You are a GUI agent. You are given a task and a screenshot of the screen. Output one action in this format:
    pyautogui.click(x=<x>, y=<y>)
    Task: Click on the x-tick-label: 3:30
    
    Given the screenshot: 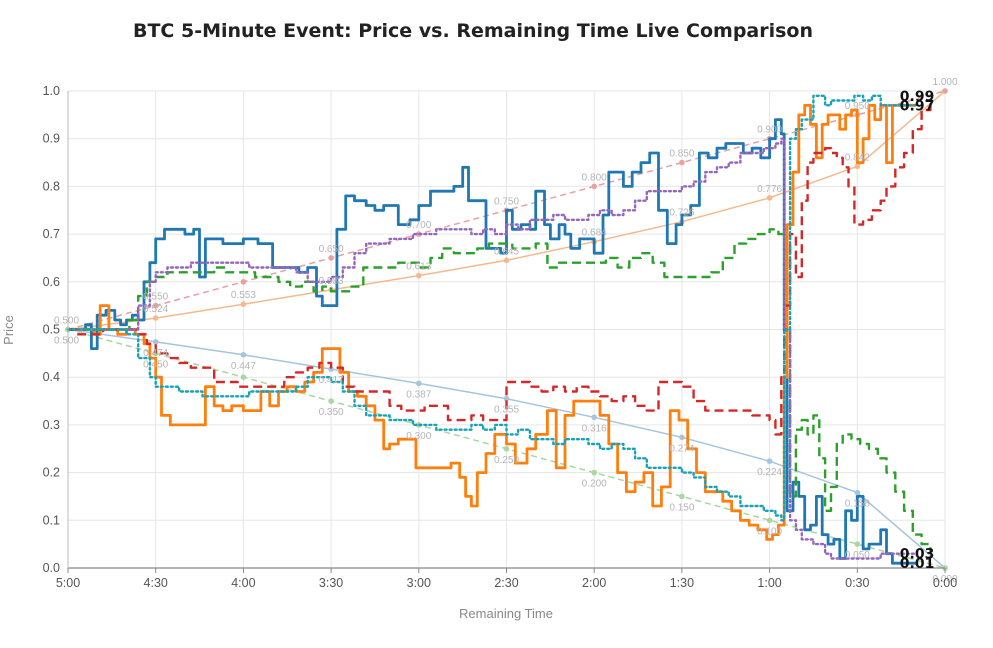 What is the action you would take?
    pyautogui.click(x=331, y=583)
    